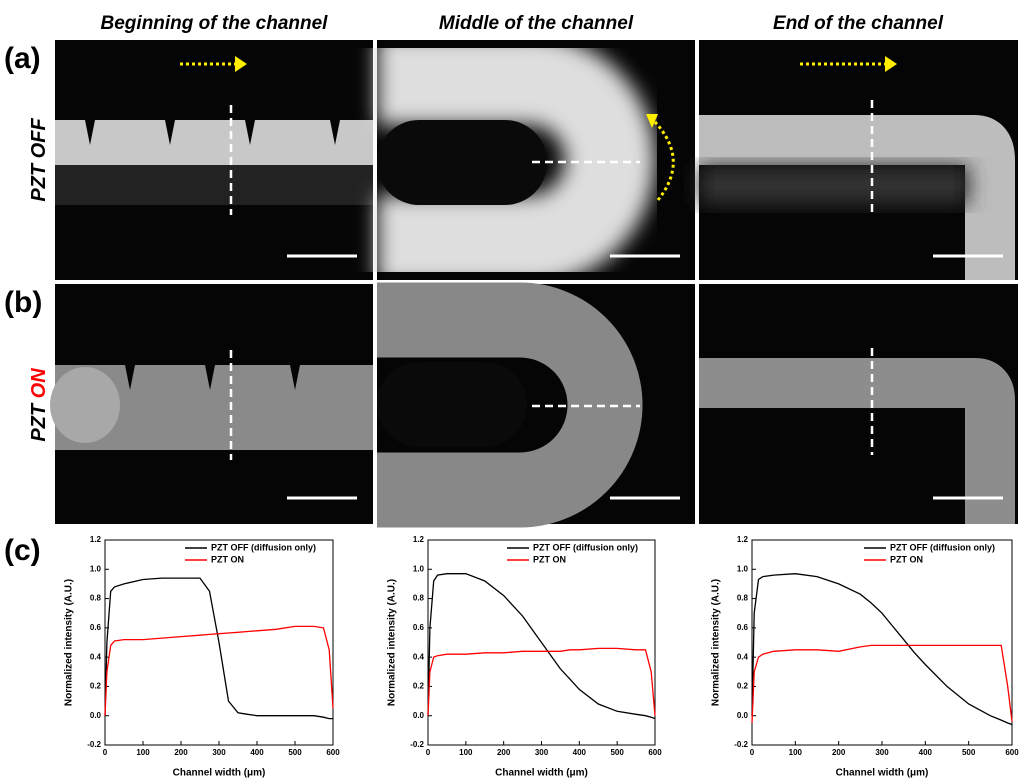 The width and height of the screenshot is (1020, 781). I want to click on row-label: PZT ON, so click(39, 405).